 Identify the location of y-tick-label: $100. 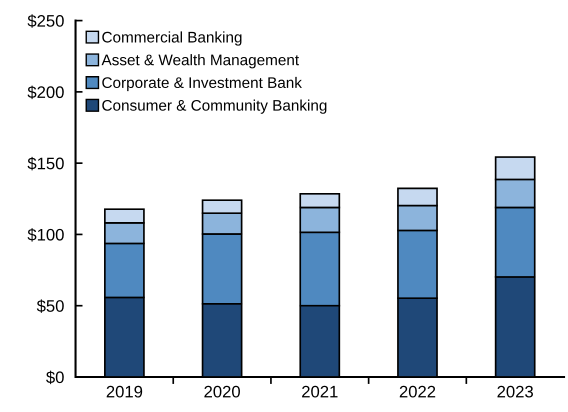
(46, 235).